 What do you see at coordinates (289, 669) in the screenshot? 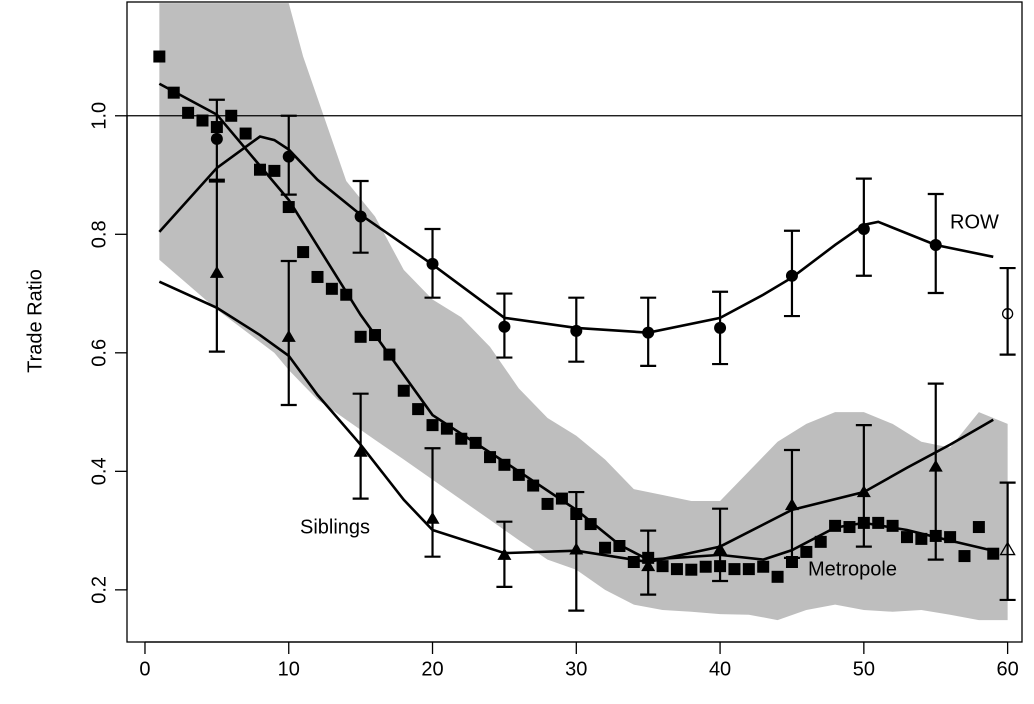
I see `x-tick-label: 10` at bounding box center [289, 669].